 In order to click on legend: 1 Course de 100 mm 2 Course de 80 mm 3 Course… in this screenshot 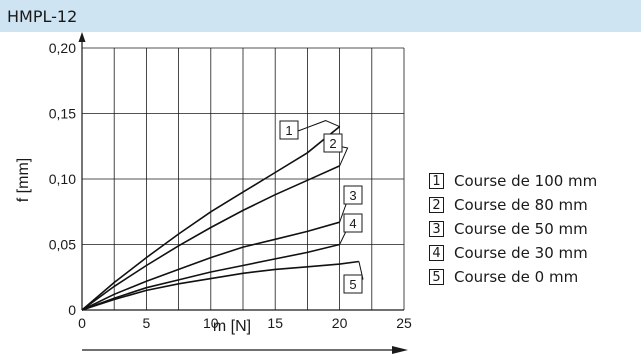, I will do `click(513, 229)`.